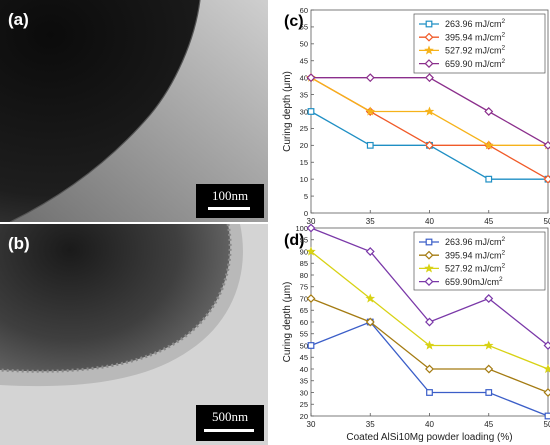 The width and height of the screenshot is (550, 445). I want to click on y-tick-label-d: 90, so click(304, 251).